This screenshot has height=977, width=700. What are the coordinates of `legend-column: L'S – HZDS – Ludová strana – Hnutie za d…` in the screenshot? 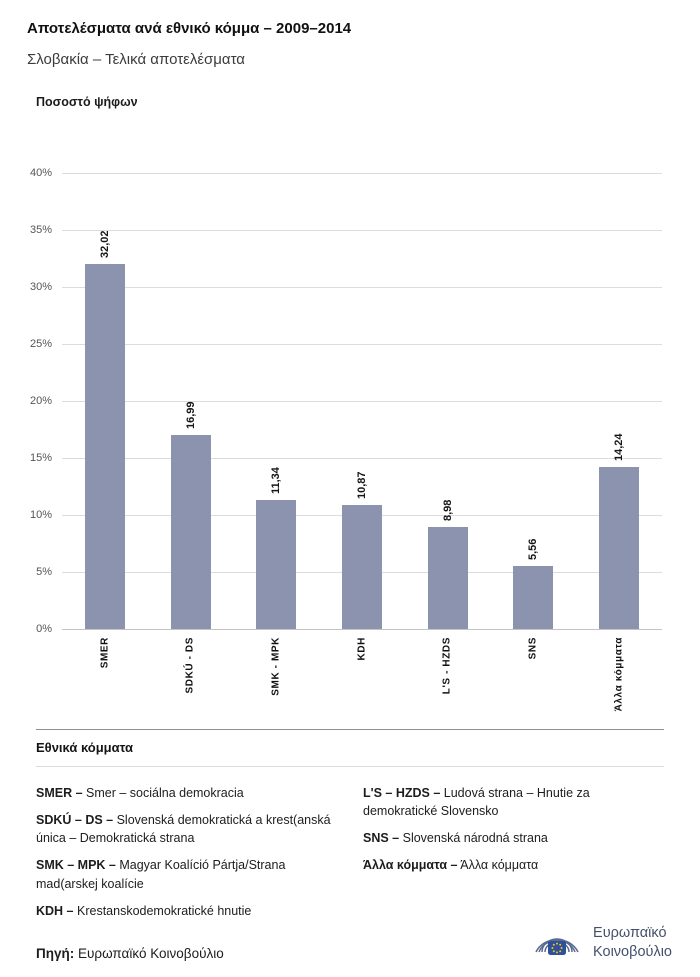 It's located at (513, 856).